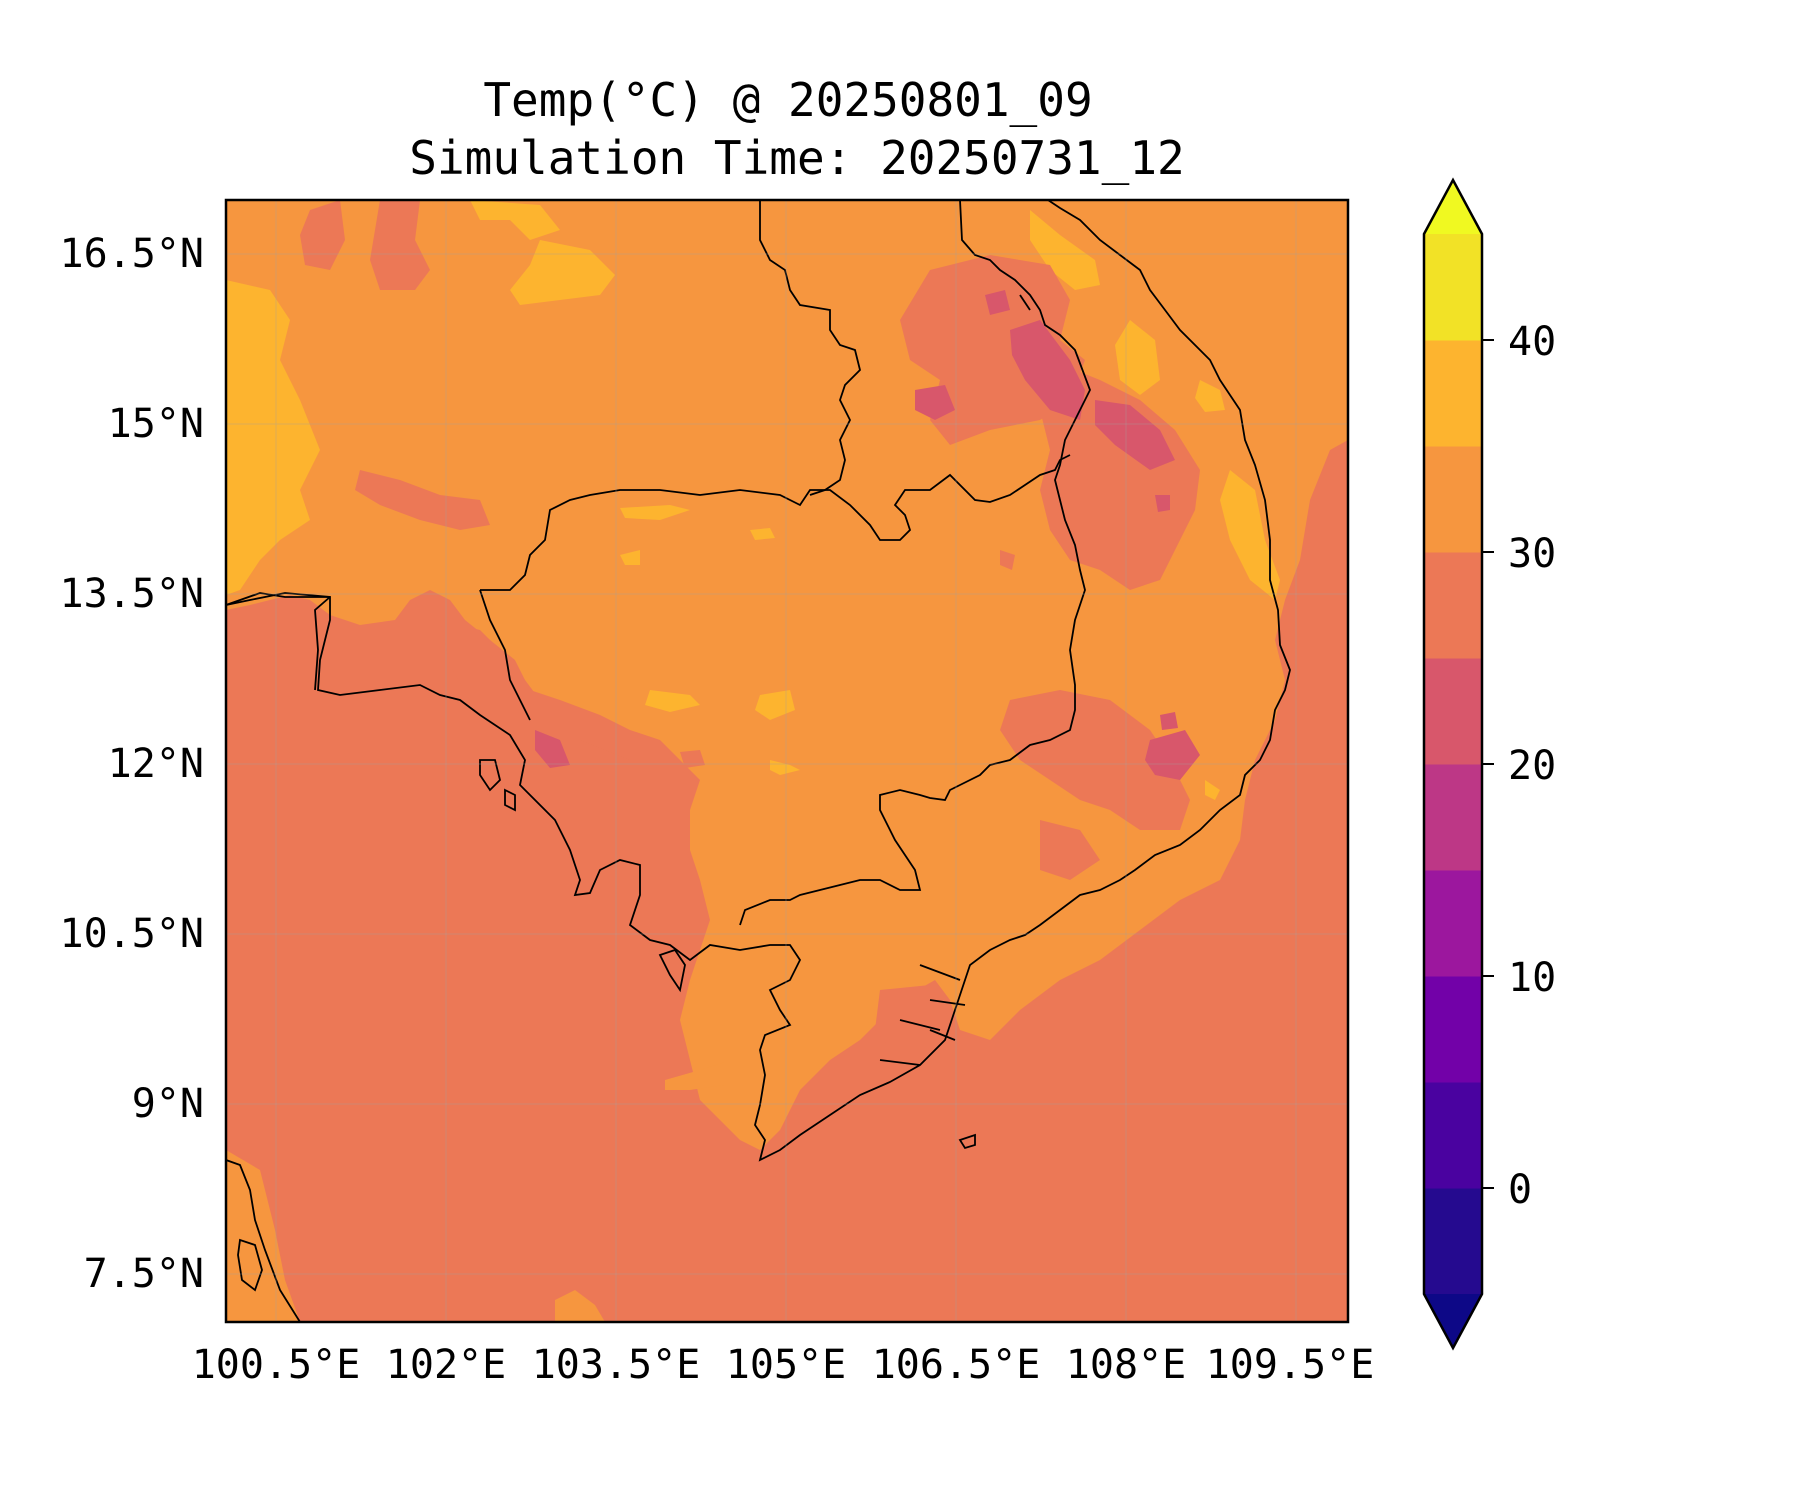 The height and width of the screenshot is (1505, 1800). What do you see at coordinates (956, 1365) in the screenshot?
I see `x-tick-label: 106.5°E` at bounding box center [956, 1365].